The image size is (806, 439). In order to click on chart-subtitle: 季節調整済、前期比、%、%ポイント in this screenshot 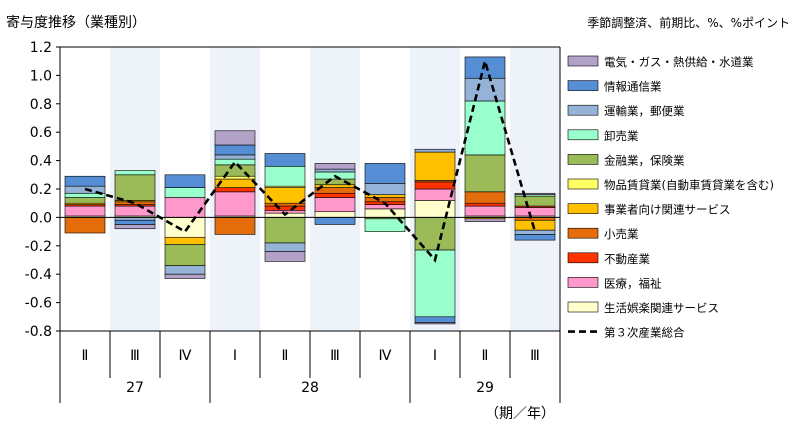, I will do `click(688, 22)`.